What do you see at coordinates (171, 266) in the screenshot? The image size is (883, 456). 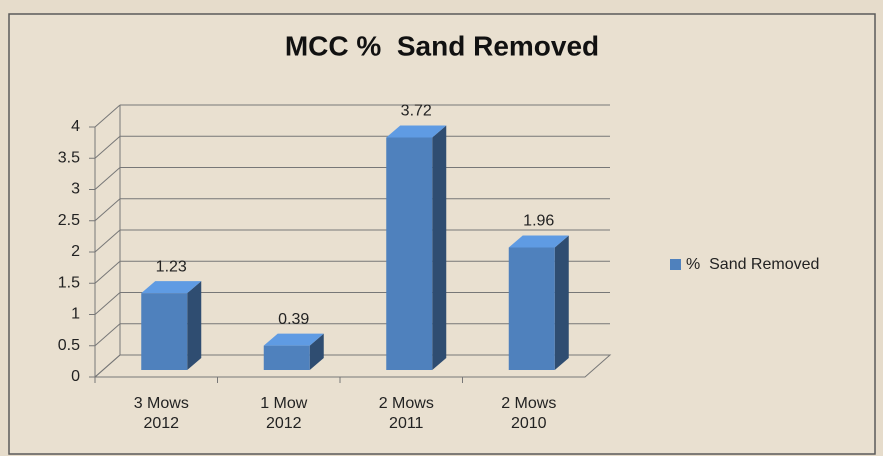 I see `data-label: 1.23` at bounding box center [171, 266].